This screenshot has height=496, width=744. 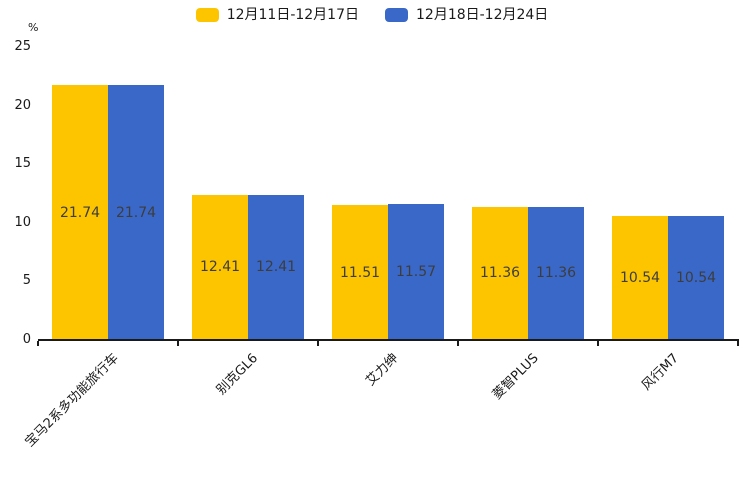 I want to click on bar-series-1-风行M7, so click(x=640, y=278).